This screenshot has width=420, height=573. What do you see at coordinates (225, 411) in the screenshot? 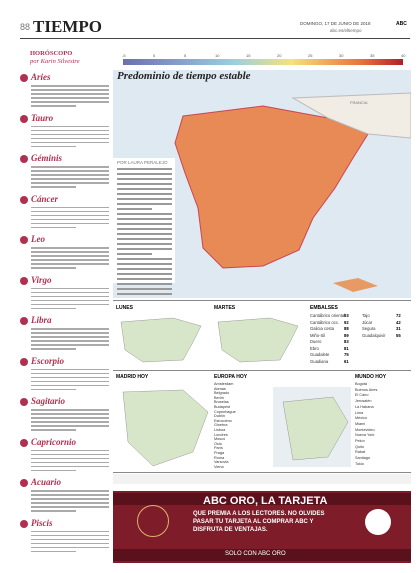
I see `city: Copenhague` at bounding box center [225, 411].